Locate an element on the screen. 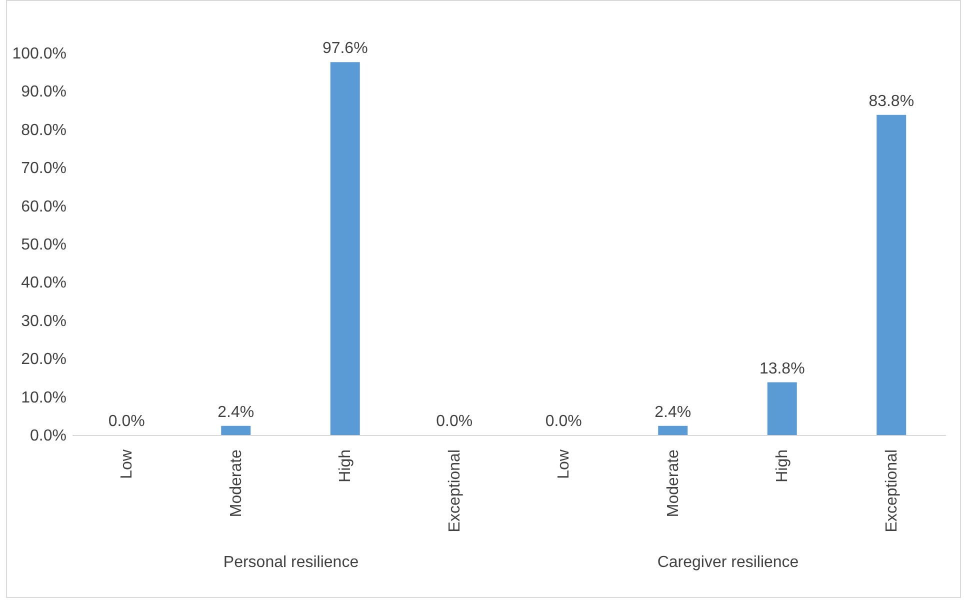 The height and width of the screenshot is (602, 965). data-label: 83.8% is located at coordinates (891, 101).